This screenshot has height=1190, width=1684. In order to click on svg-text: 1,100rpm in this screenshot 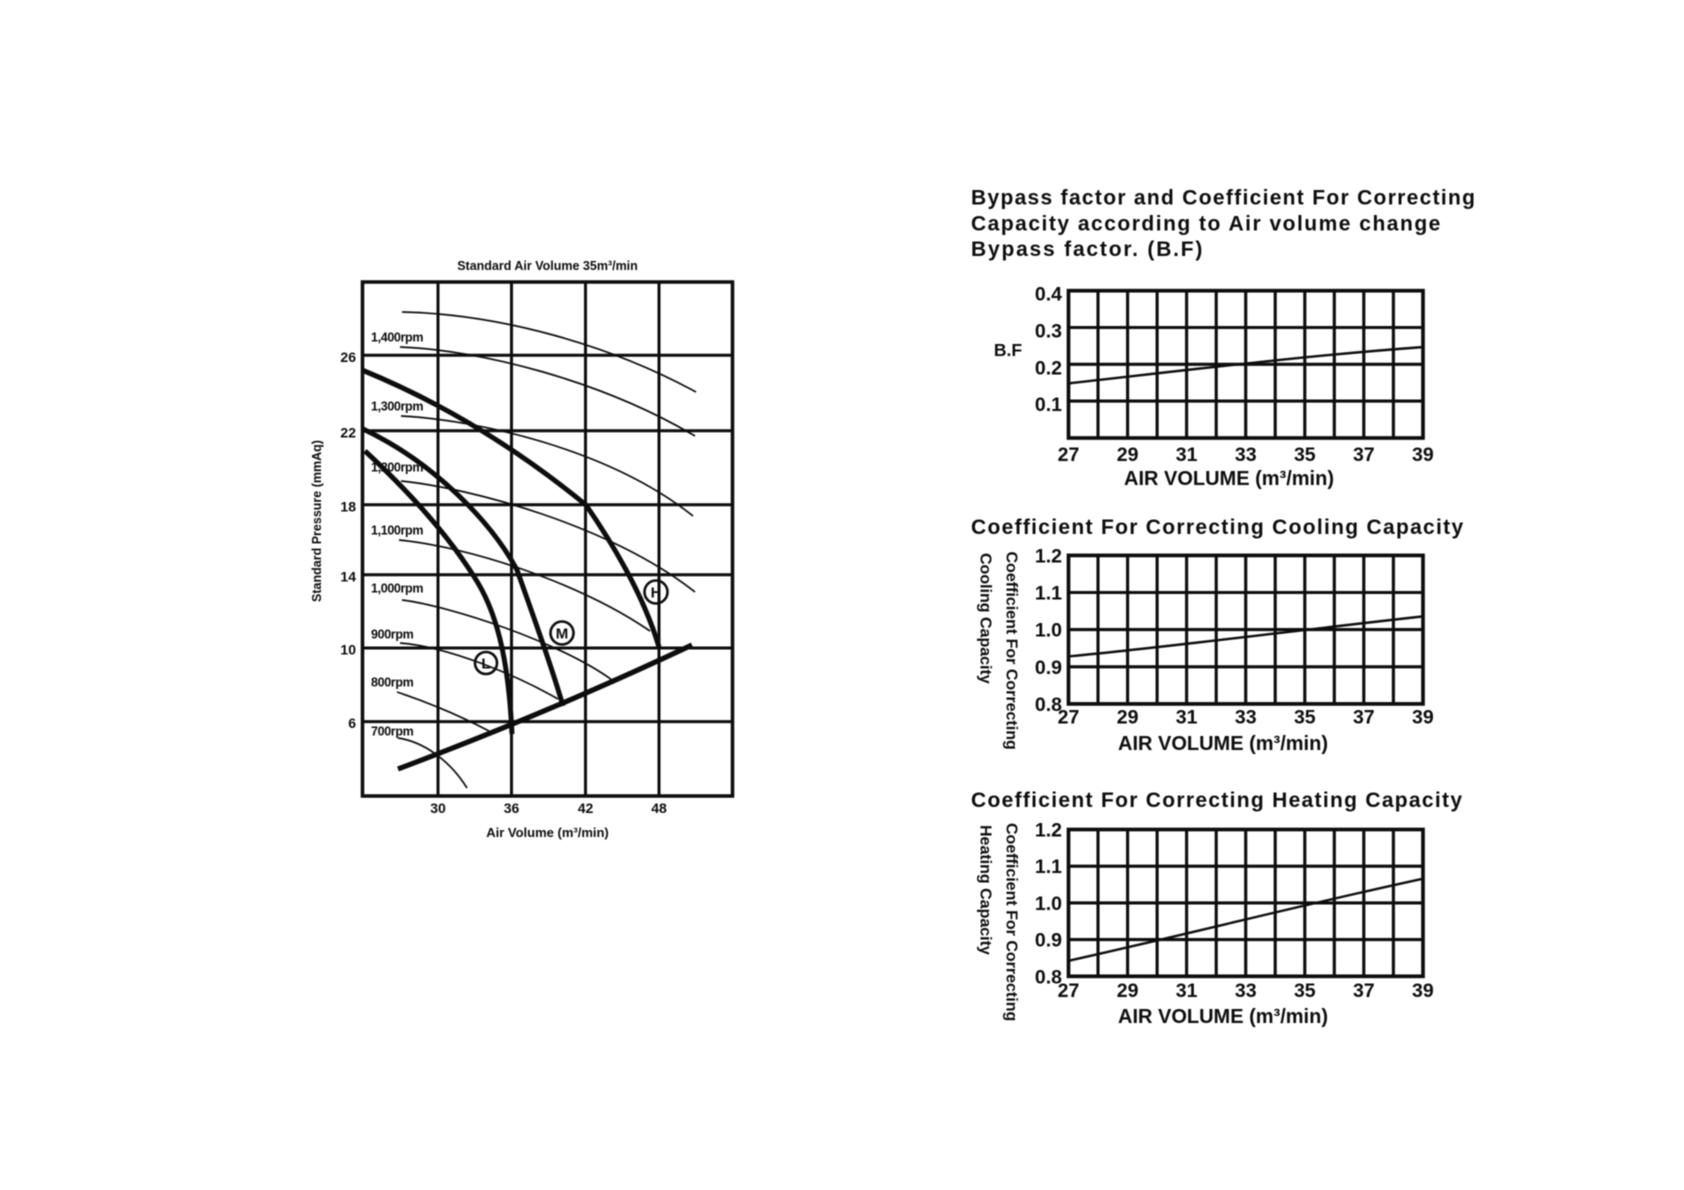, I will do `click(397, 531)`.